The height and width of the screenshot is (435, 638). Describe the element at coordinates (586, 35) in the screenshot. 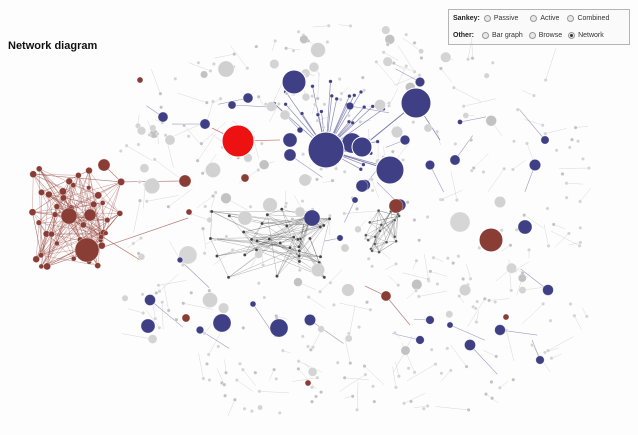

I see `other-network-option: Network` at that location.